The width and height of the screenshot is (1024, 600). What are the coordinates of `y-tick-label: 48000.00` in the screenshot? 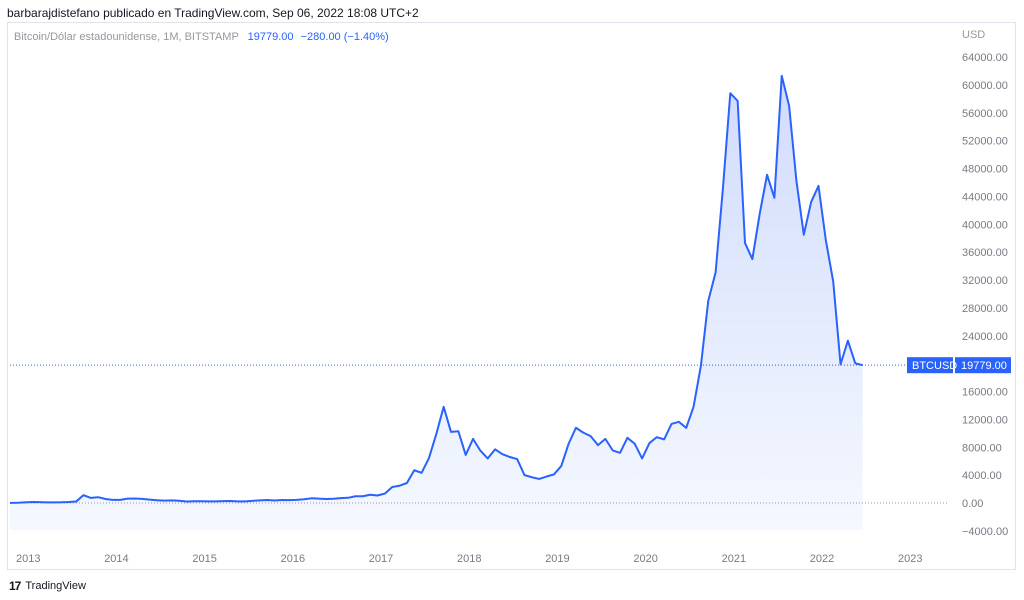 It's located at (985, 170).